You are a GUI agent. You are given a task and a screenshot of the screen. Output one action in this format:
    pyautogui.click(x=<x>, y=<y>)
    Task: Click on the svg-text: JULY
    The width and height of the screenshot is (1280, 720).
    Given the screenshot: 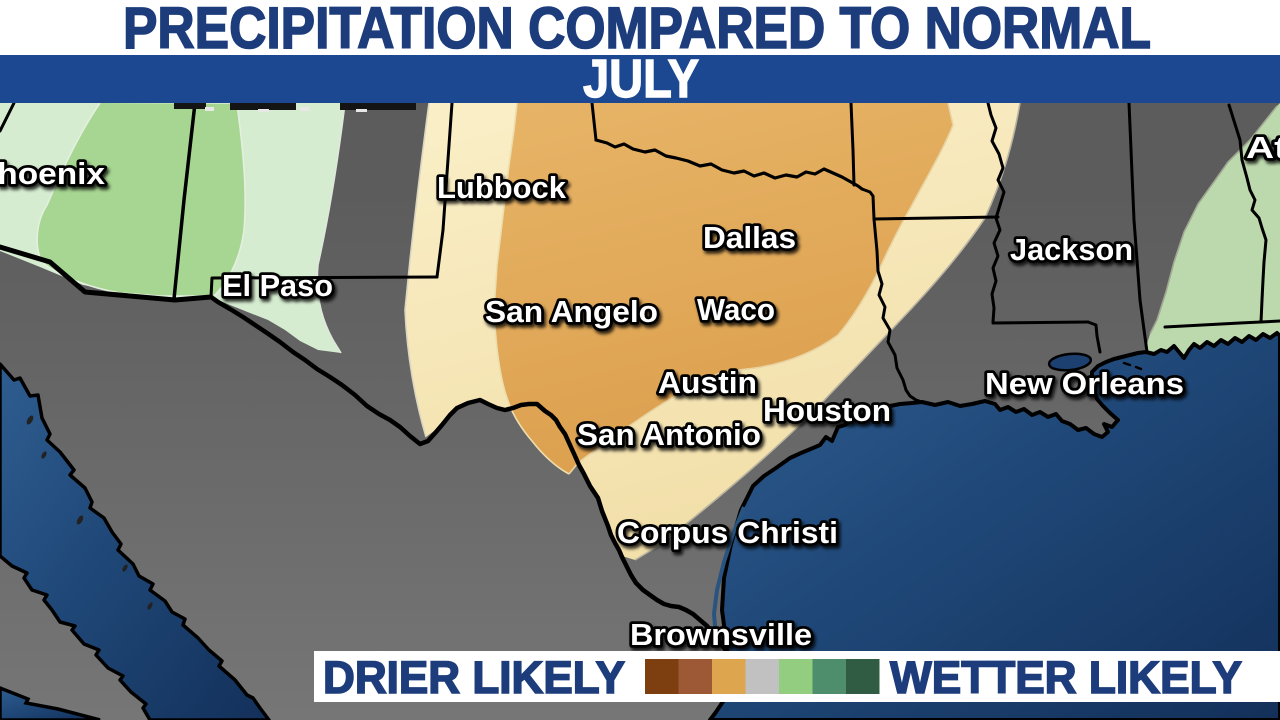 What is the action you would take?
    pyautogui.click(x=641, y=79)
    